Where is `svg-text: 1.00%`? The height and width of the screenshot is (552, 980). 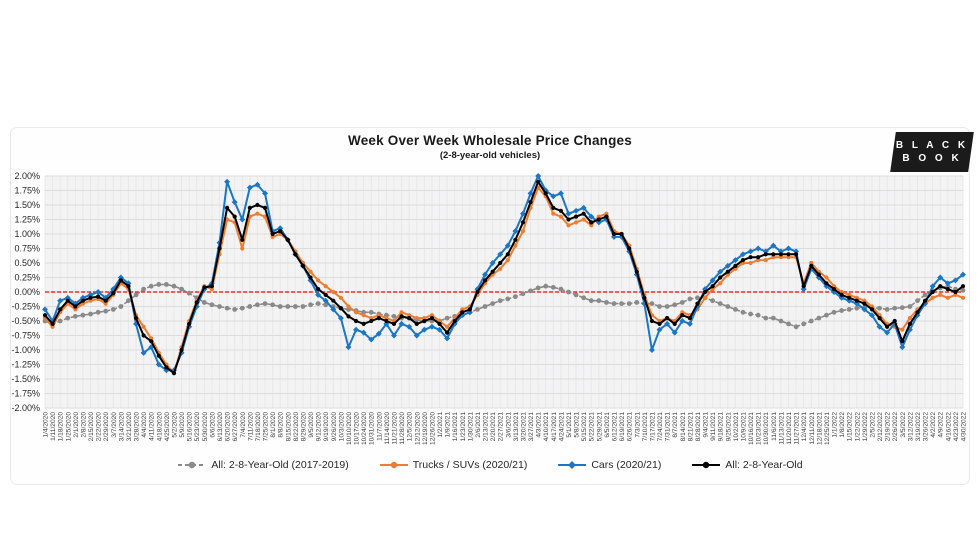 svg-text: 1.00% is located at coordinates (27, 234).